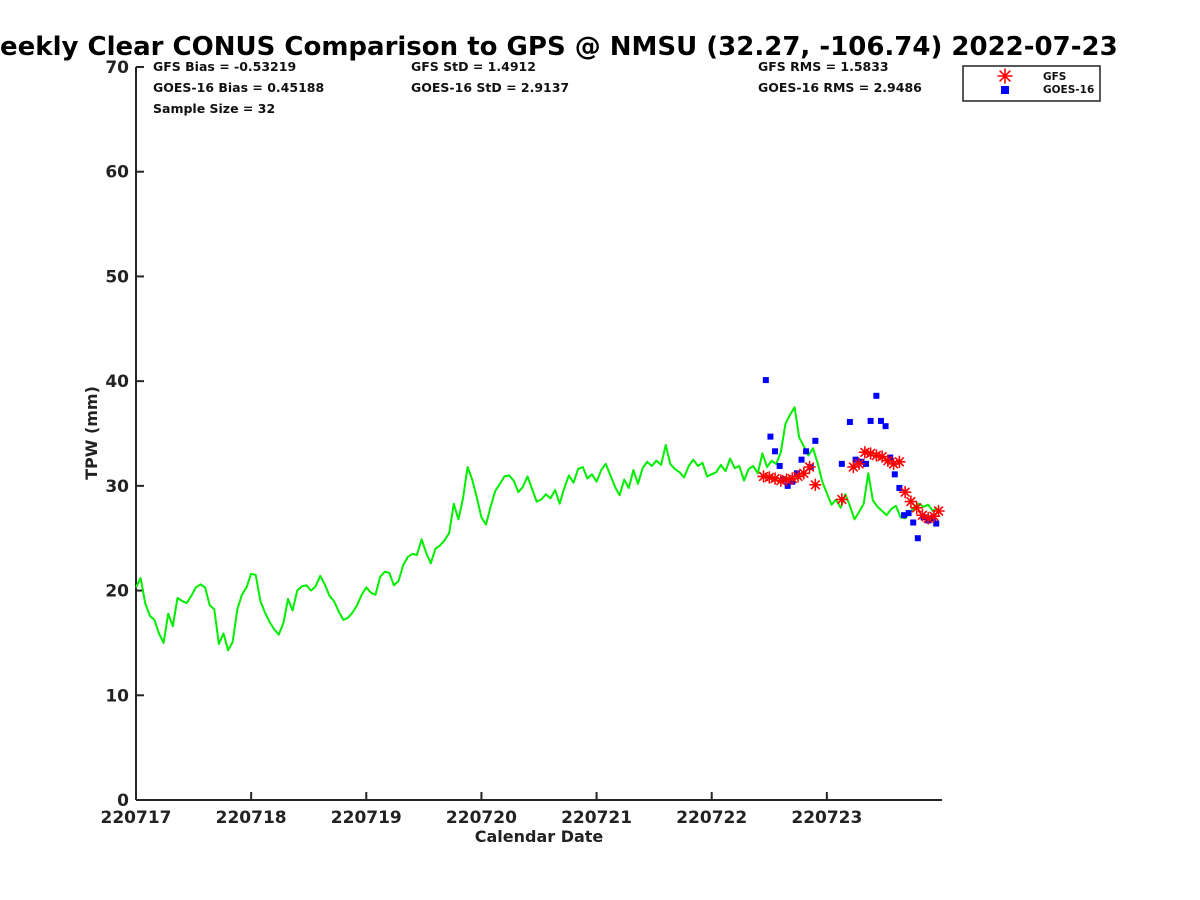 The width and height of the screenshot is (1200, 900). Describe the element at coordinates (840, 87) in the screenshot. I see `goes-rms-stat: GOES-16 RMS = 2.9486` at that location.